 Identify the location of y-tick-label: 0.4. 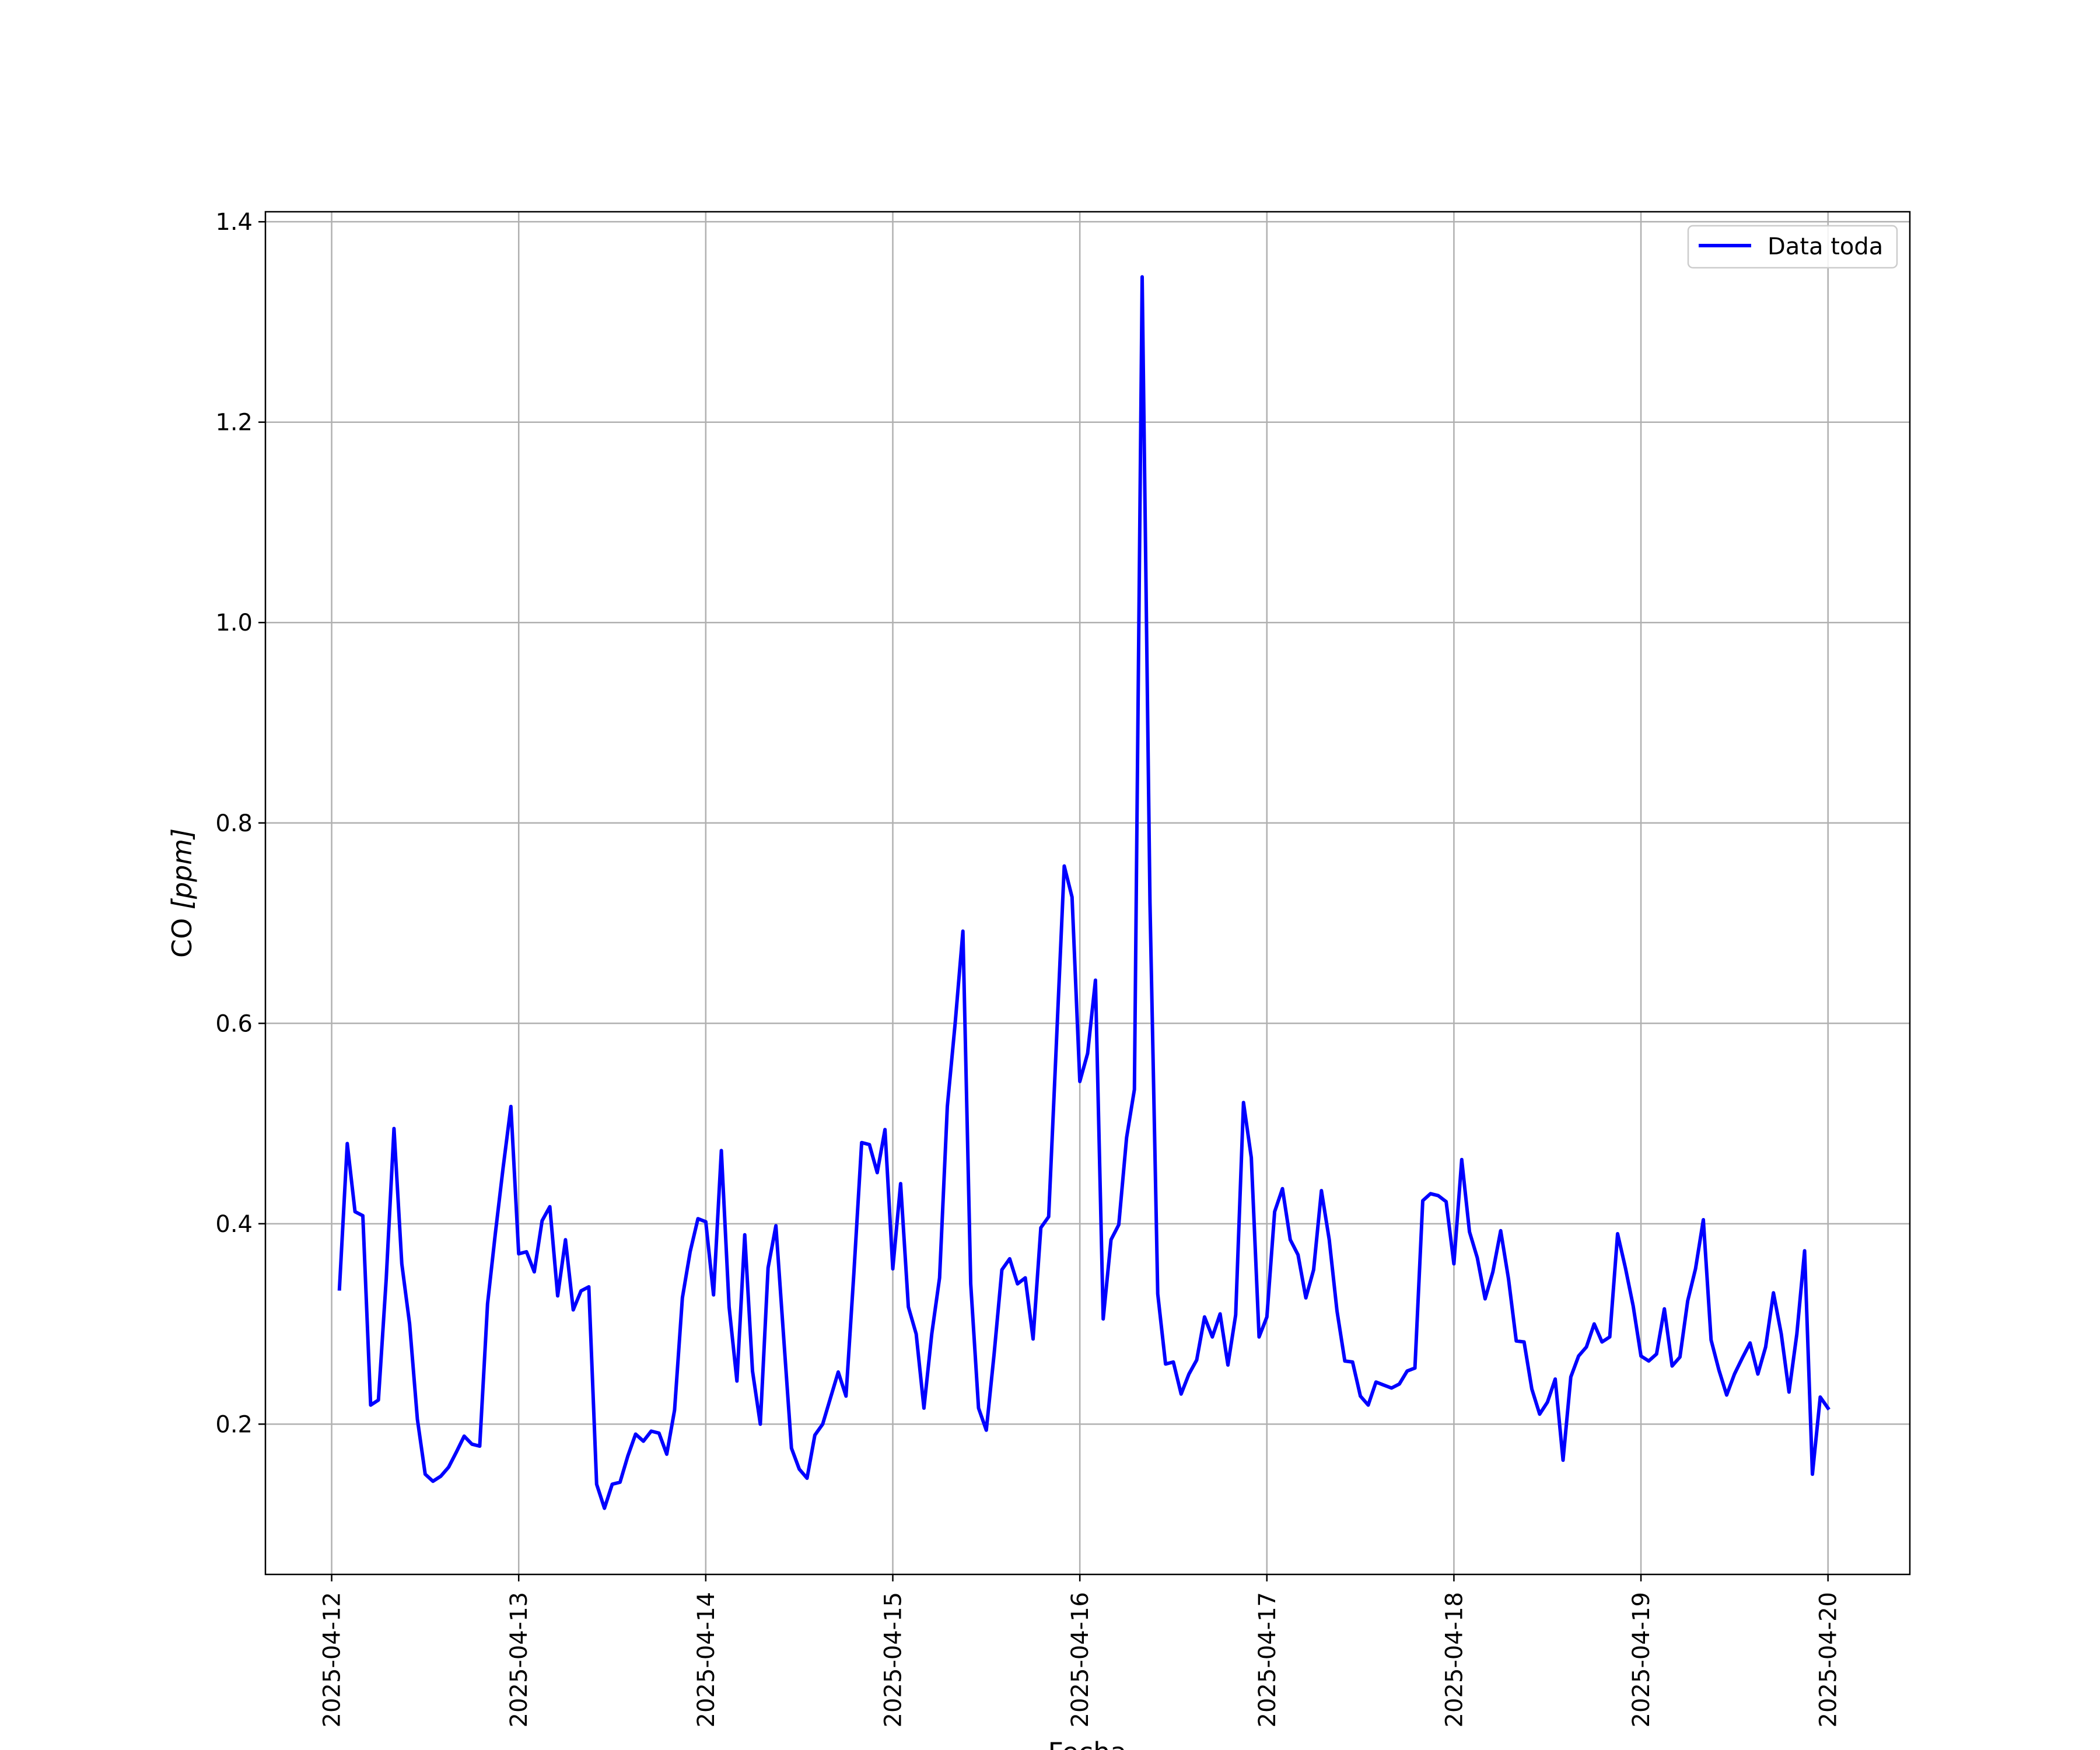
(234, 1224).